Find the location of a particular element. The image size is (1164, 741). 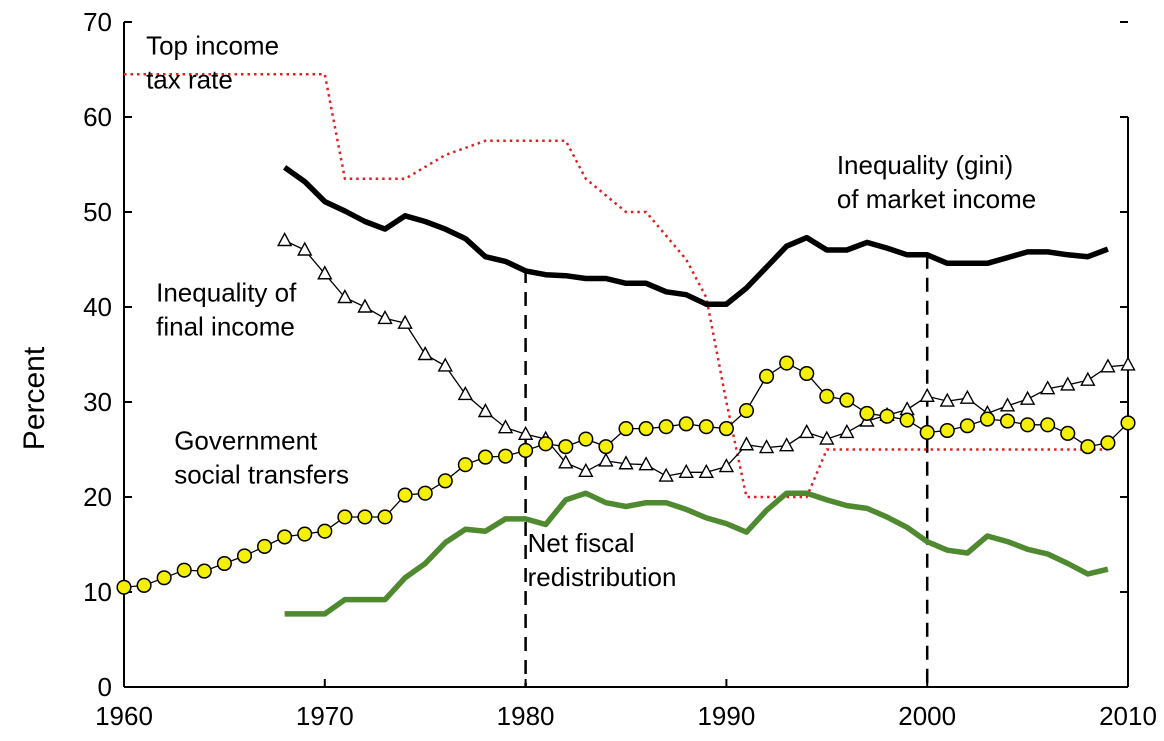

annotation-gov_transfers: Government social transfers is located at coordinates (261, 458).